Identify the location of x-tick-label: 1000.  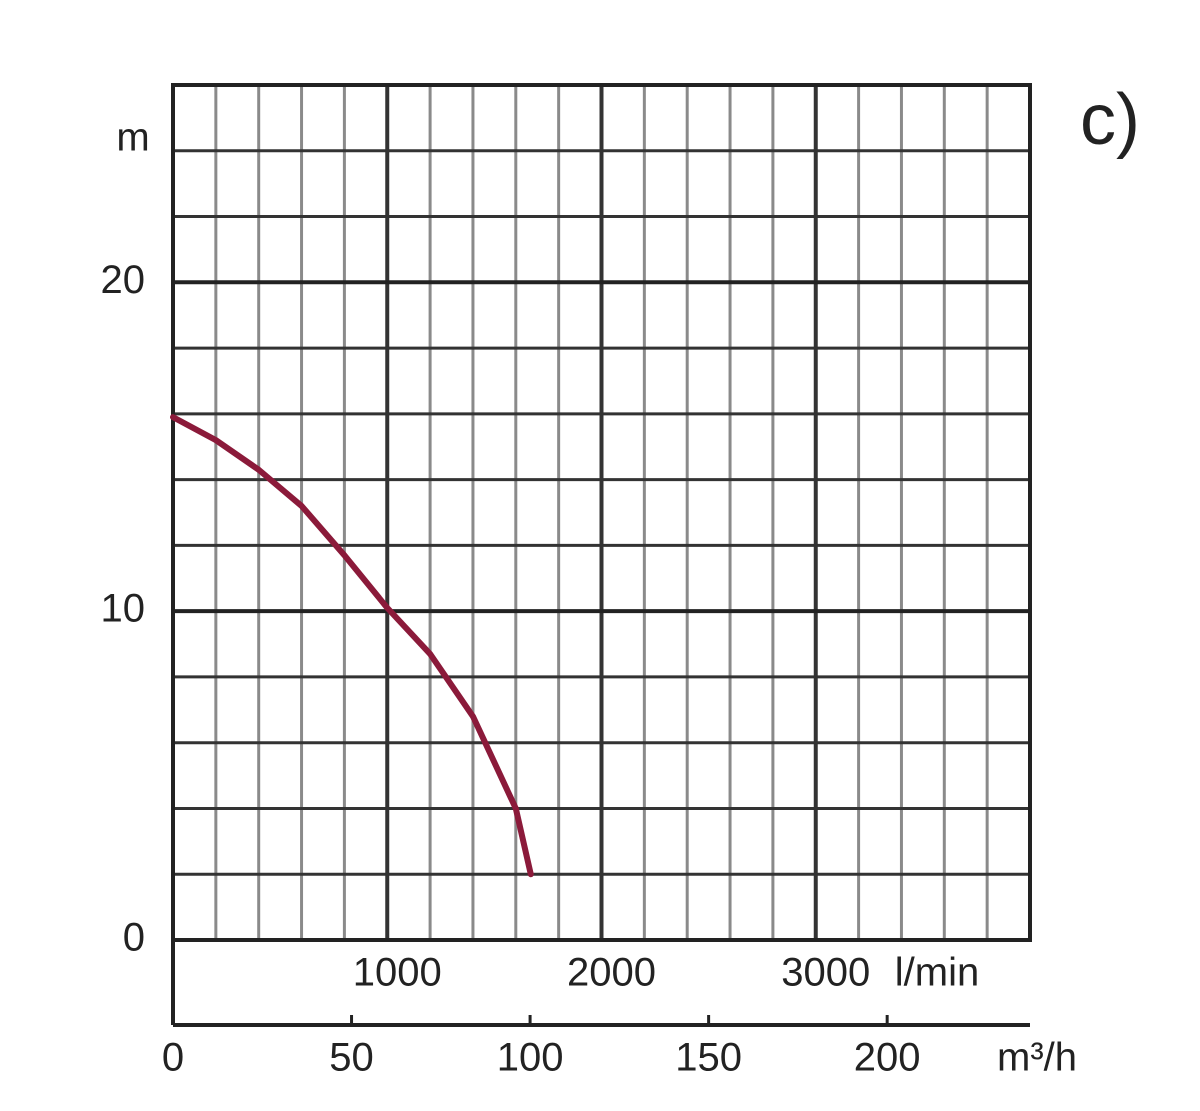
(397, 973).